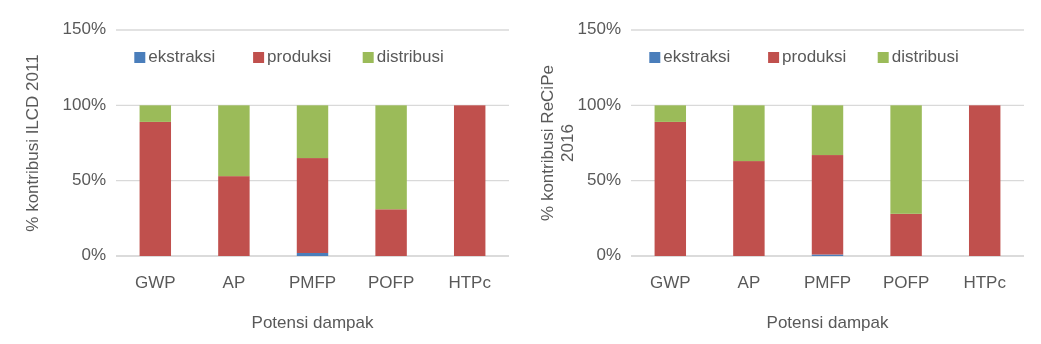 This screenshot has height=344, width=1041. I want to click on y-axis-title: % kontribusi ReCiPe 2016, so click(558, 143).